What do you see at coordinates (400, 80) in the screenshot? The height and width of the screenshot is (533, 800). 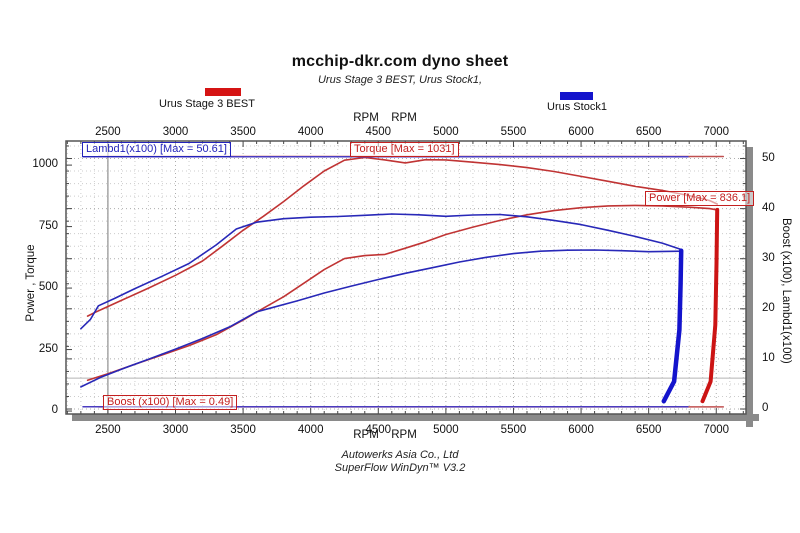 I see `page-subtitle: Urus Stage 3 BEST, Urus Stock1,` at bounding box center [400, 80].